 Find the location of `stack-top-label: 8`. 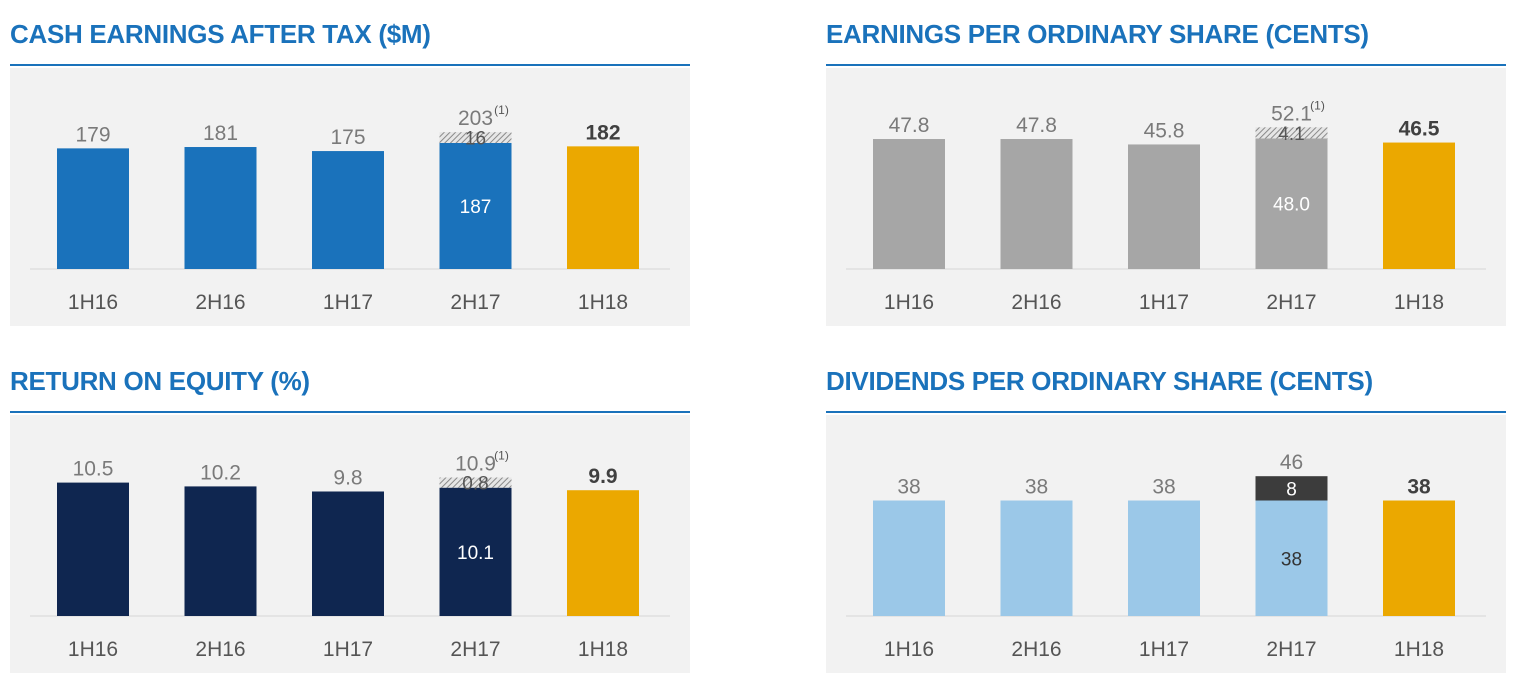

stack-top-label: 8 is located at coordinates (1291, 489).